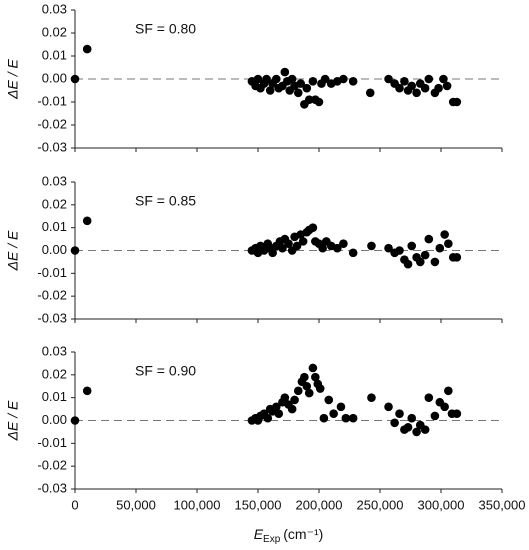 Image resolution: width=529 pixels, height=550 pixels. Describe the element at coordinates (165, 29) in the screenshot. I see `annotation: SF = 0.80` at that location.